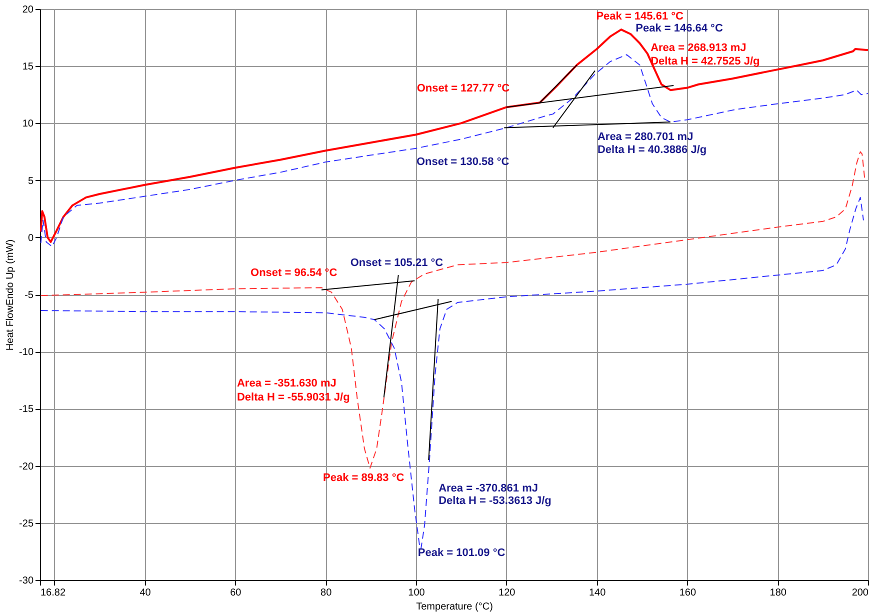 This screenshot has width=873, height=615. What do you see at coordinates (463, 162) in the screenshot?
I see `annotation: Onset = 130.58 °C` at bounding box center [463, 162].